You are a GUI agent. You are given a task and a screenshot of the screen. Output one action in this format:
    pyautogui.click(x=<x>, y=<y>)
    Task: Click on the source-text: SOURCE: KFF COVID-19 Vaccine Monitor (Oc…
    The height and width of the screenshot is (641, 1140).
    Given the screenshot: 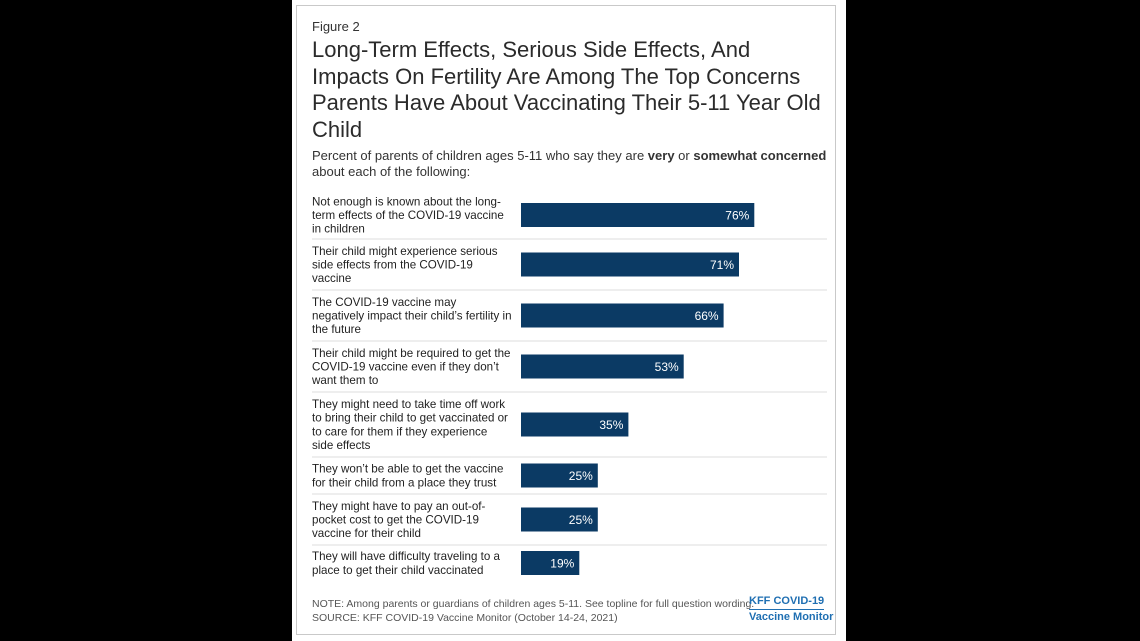 What is the action you would take?
    pyautogui.click(x=465, y=618)
    